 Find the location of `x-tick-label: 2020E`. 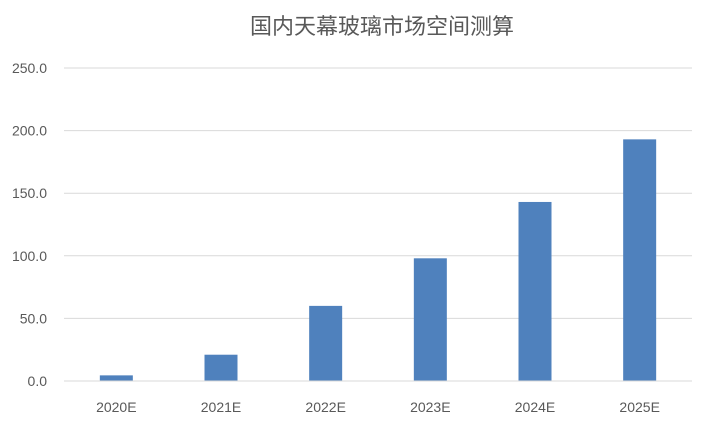

x-tick-label: 2020E is located at coordinates (116, 407).